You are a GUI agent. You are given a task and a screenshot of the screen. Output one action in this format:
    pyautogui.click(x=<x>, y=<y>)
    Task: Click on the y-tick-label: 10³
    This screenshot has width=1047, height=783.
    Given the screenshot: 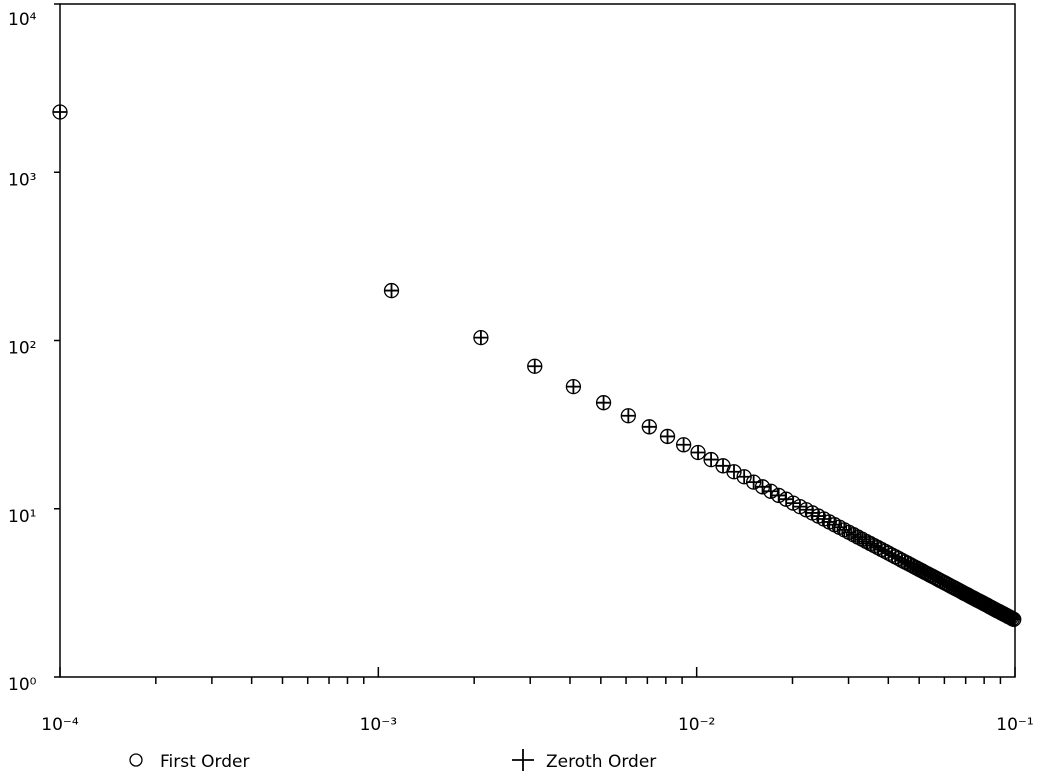 What is the action you would take?
    pyautogui.click(x=22, y=180)
    